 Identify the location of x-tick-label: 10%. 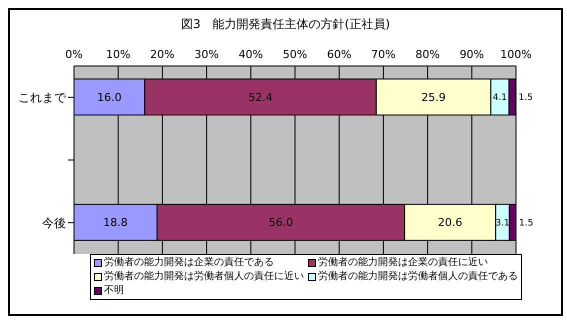
(118, 54).